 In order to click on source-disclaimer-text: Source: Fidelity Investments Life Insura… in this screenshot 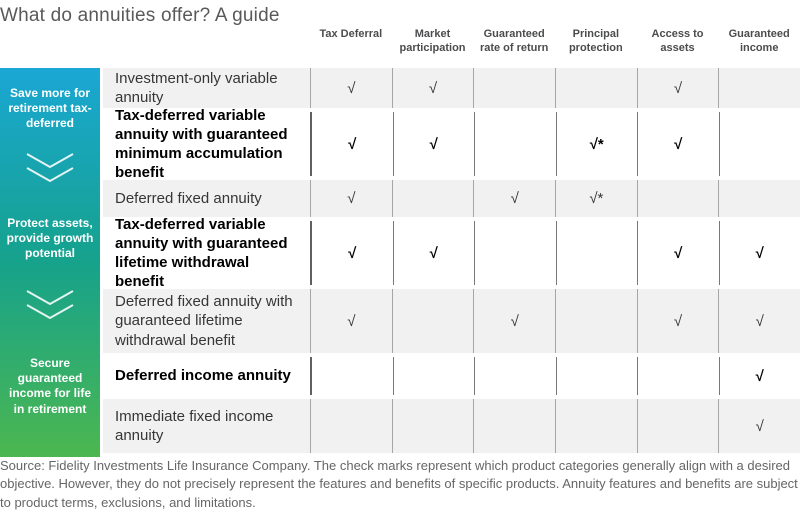, I will do `click(399, 484)`.